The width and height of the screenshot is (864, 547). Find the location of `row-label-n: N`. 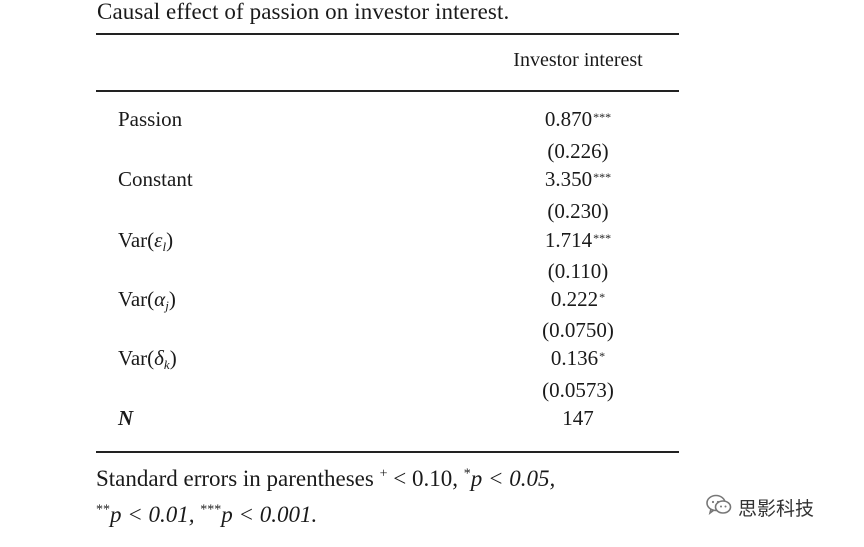

row-label-n: N is located at coordinates (126, 418).